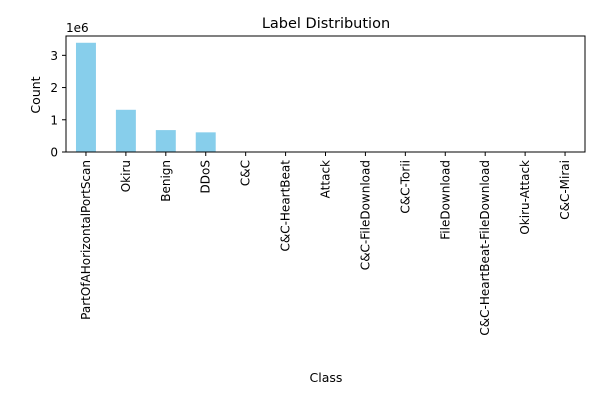  Describe the element at coordinates (246, 173) in the screenshot. I see `x-tick-label: C&C` at that location.